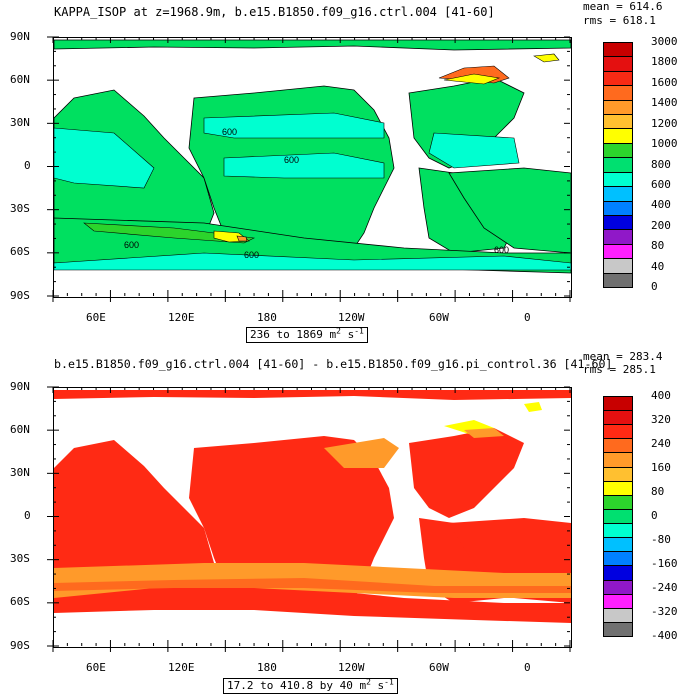  I want to click on panel1-rms-label: rms = 618.1, so click(619, 20).